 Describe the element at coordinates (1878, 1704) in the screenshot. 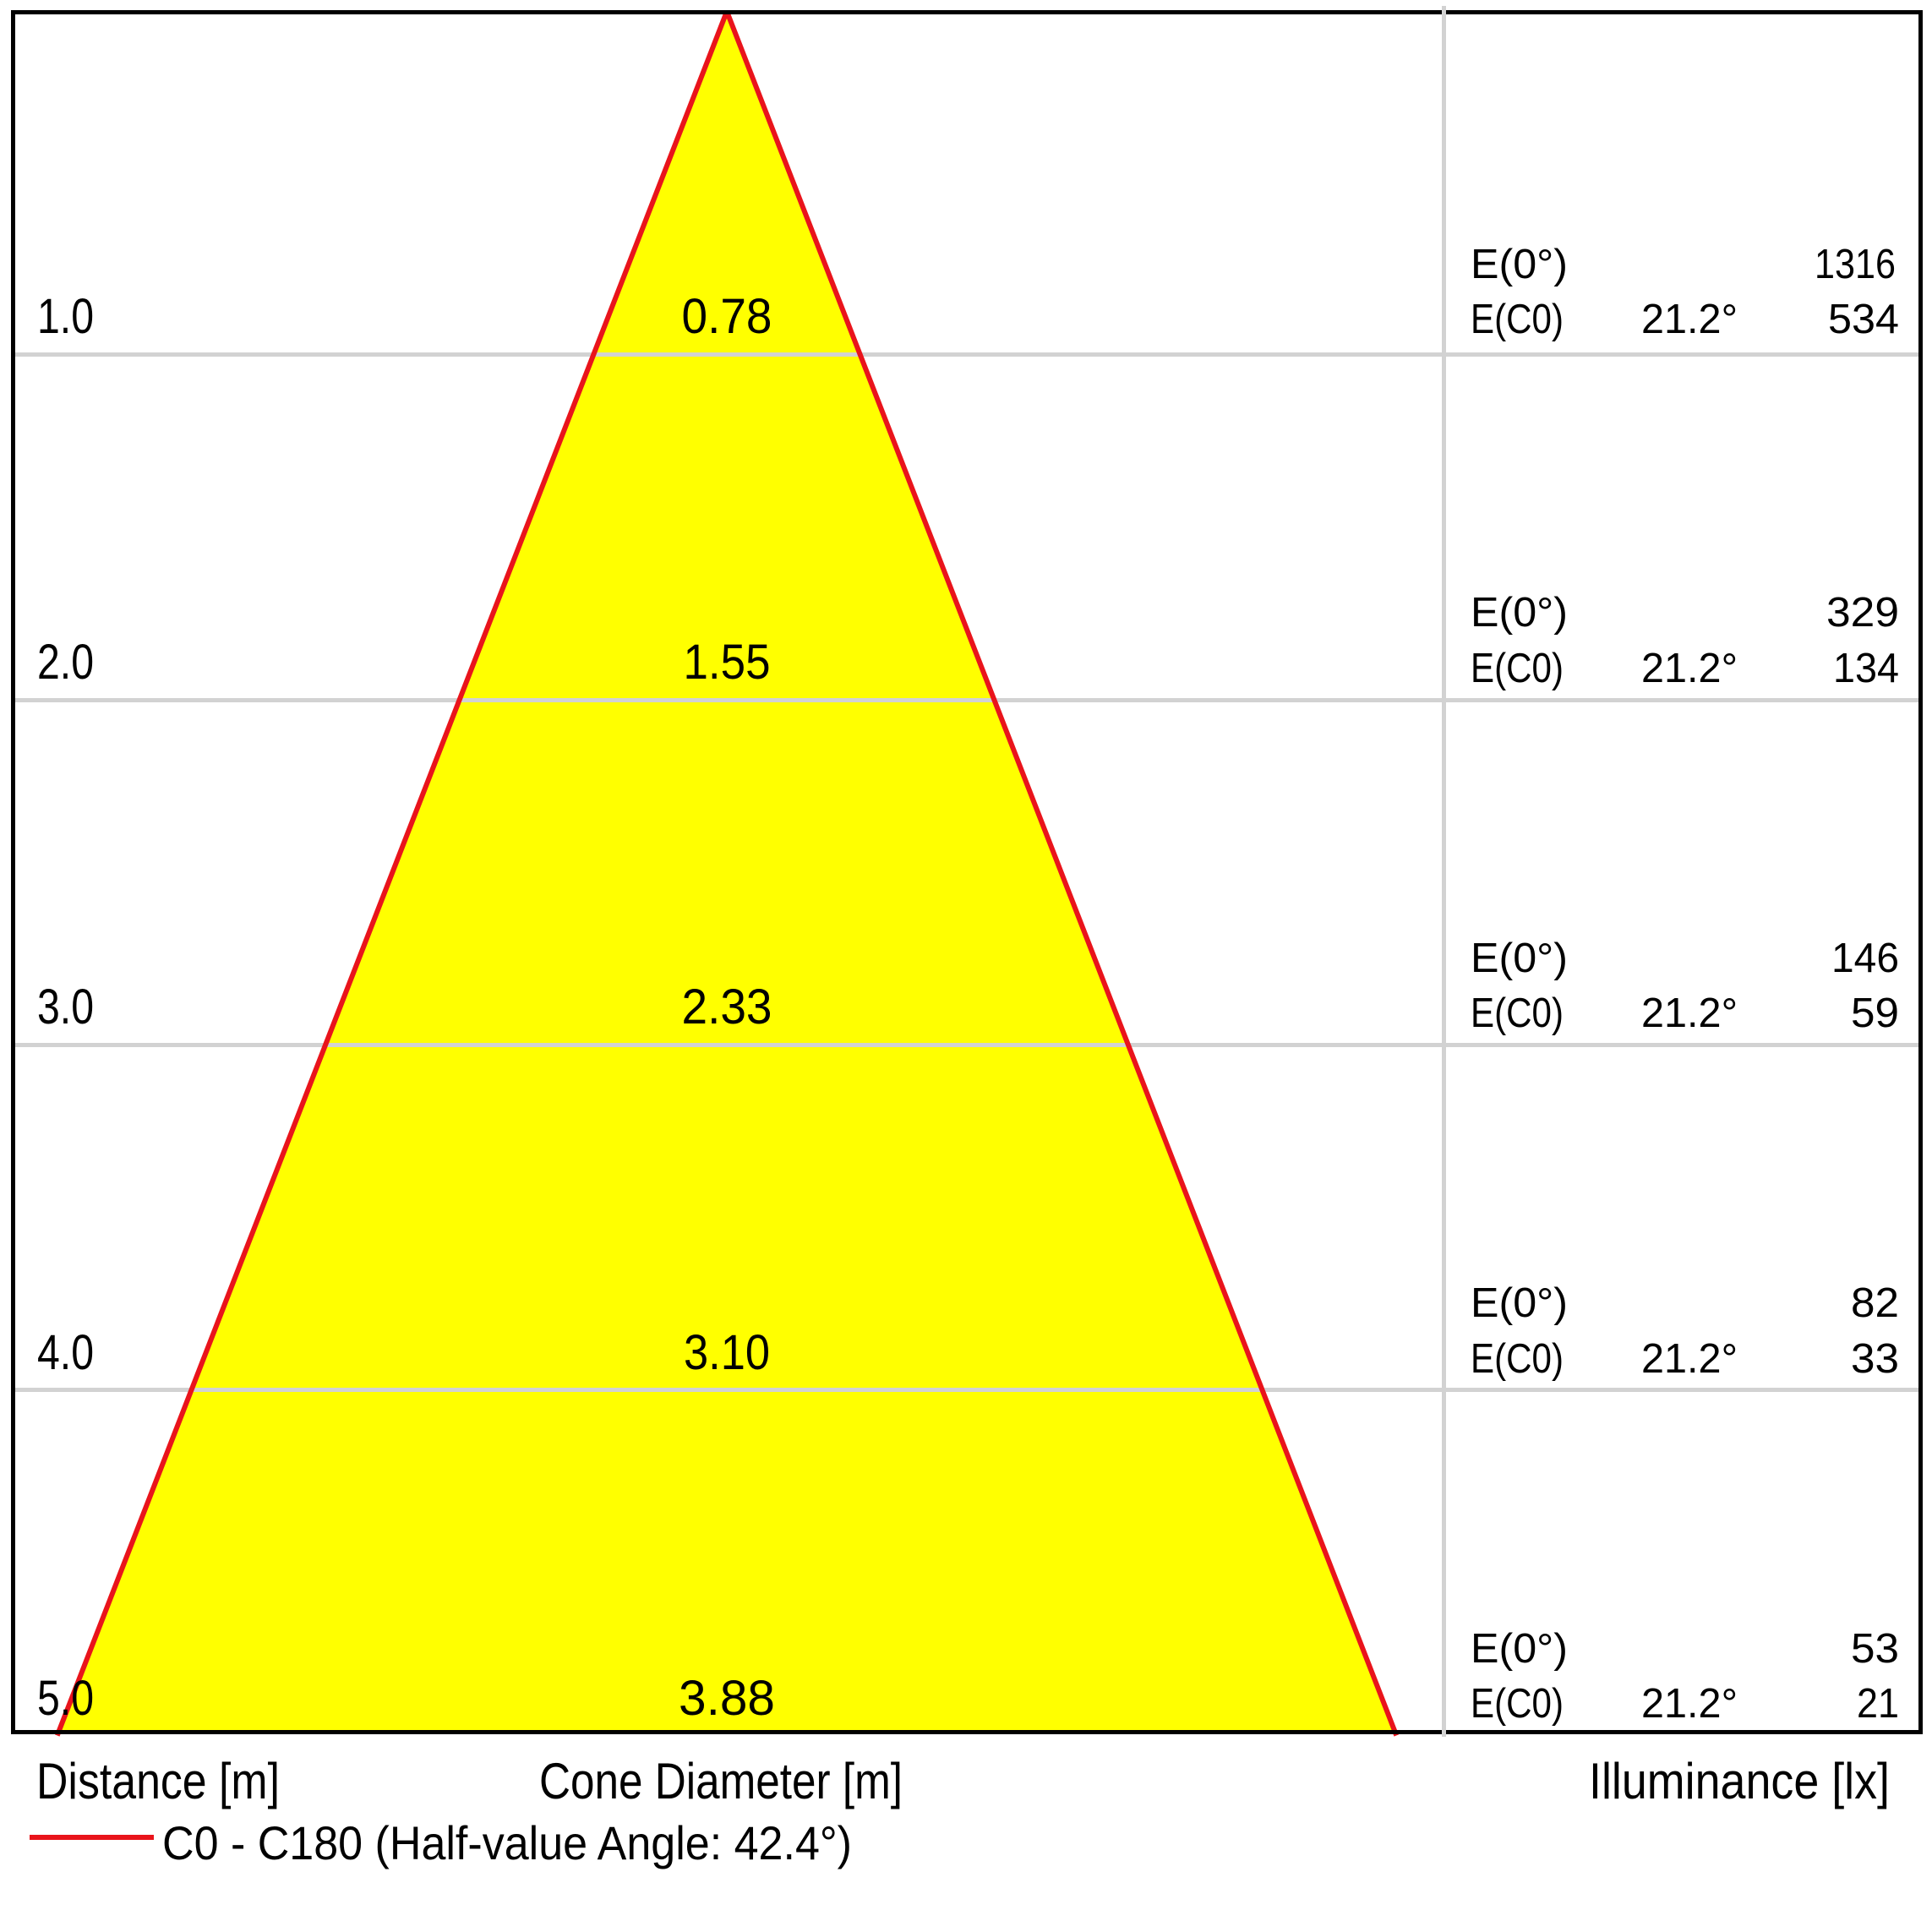

I see `svg-text: 21` at that location.